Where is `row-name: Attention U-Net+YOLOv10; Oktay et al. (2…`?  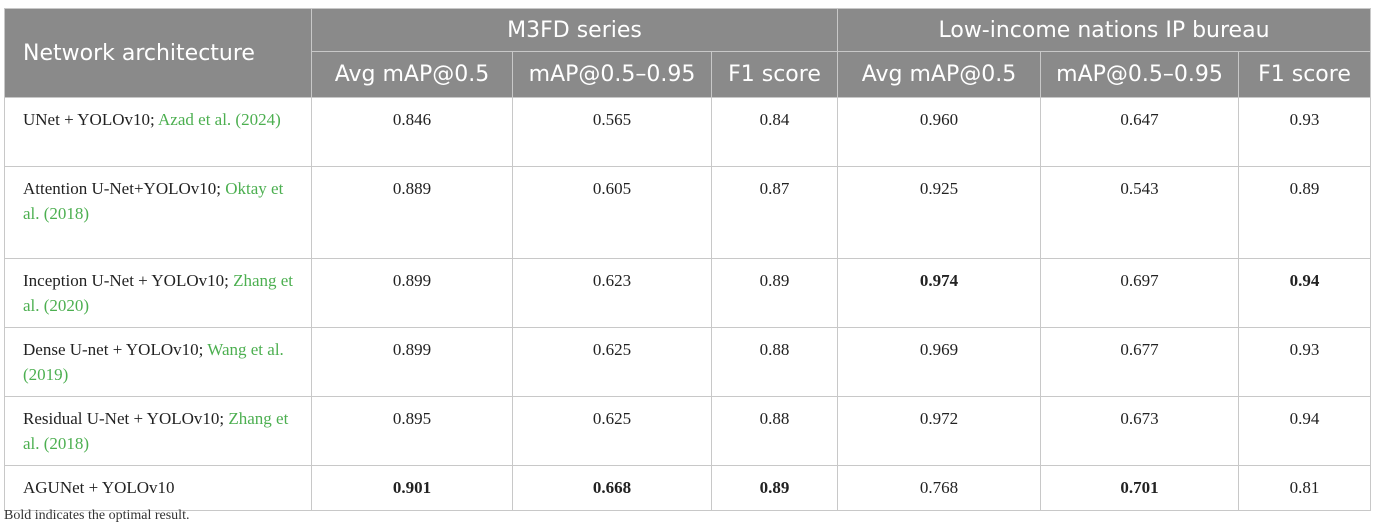
row-name: Attention U-Net+YOLOv10; Oktay et al. (2… is located at coordinates (158, 212).